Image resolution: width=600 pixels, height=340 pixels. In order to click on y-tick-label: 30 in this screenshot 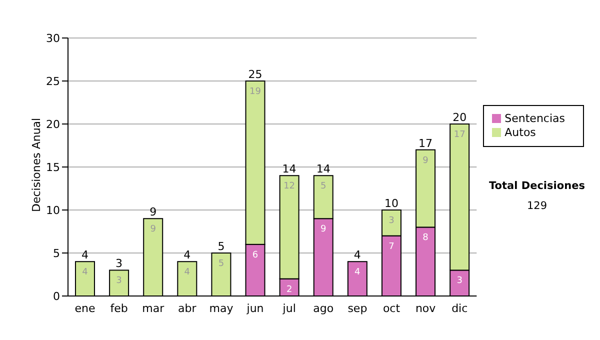, I will do `click(53, 38)`.